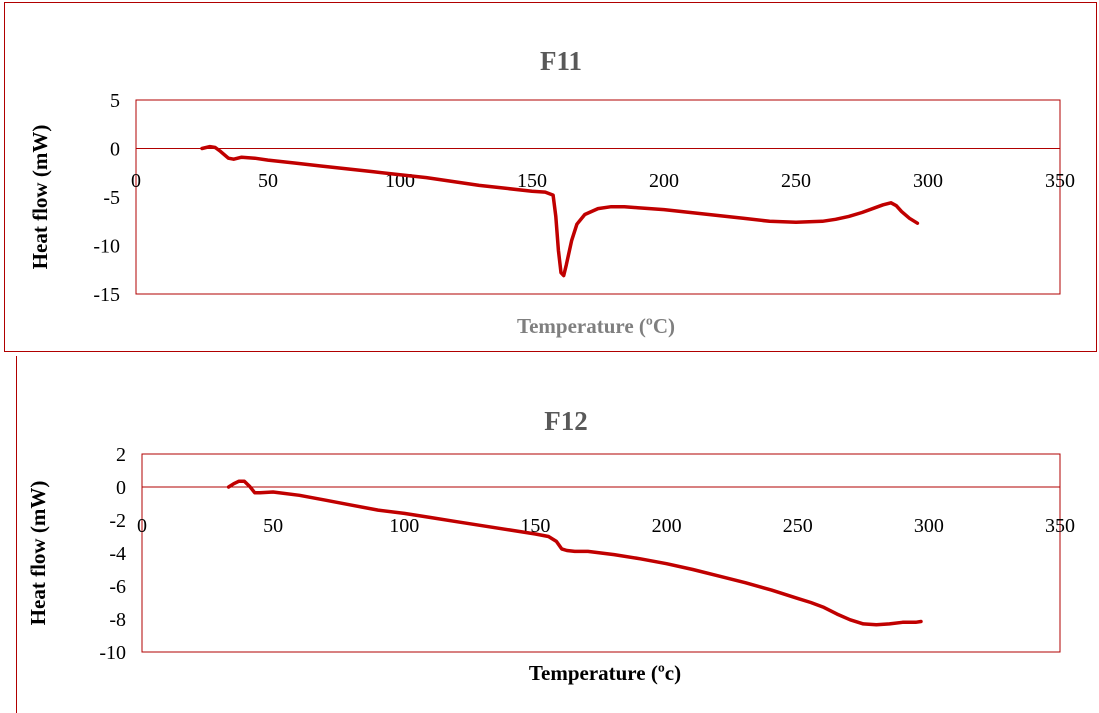  I want to click on chart-title: F11, so click(561, 61).